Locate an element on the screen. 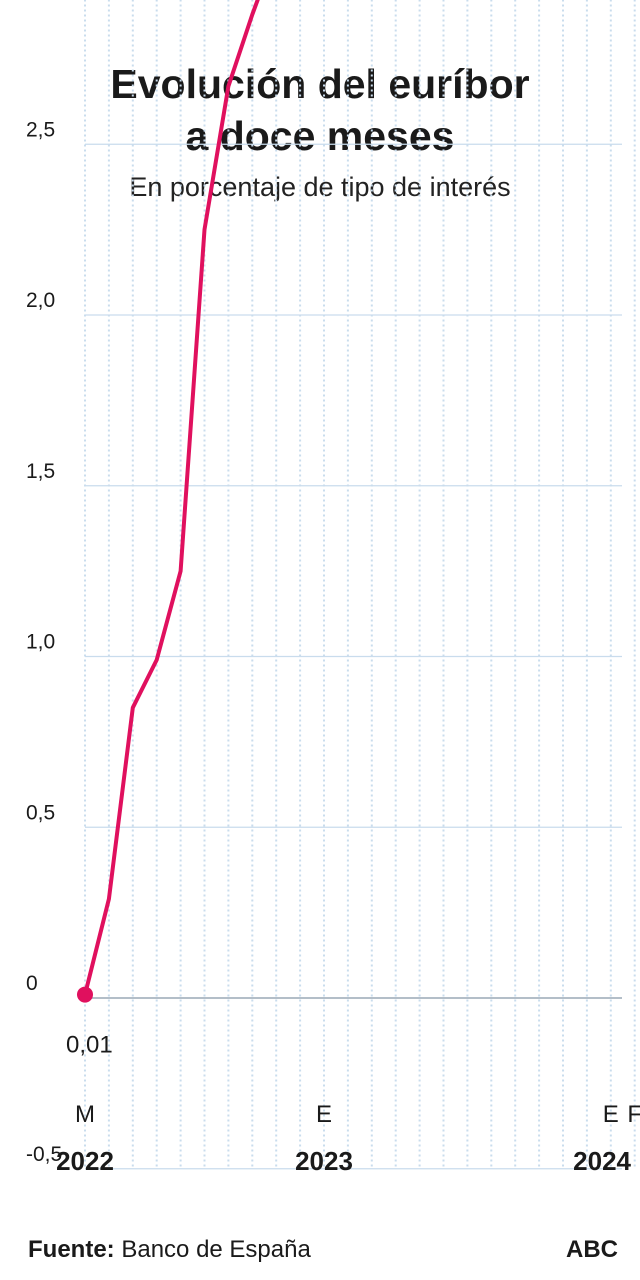 Image resolution: width=640 pixels, height=1280 pixels. y-tick-label: 1,0 is located at coordinates (40, 642).